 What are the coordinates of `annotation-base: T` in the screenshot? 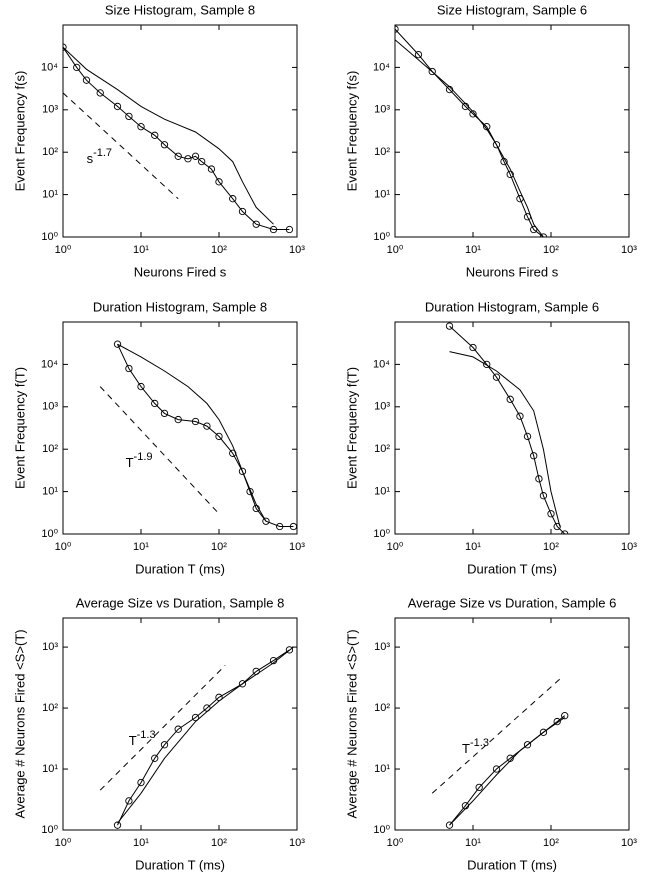 It's located at (130, 463).